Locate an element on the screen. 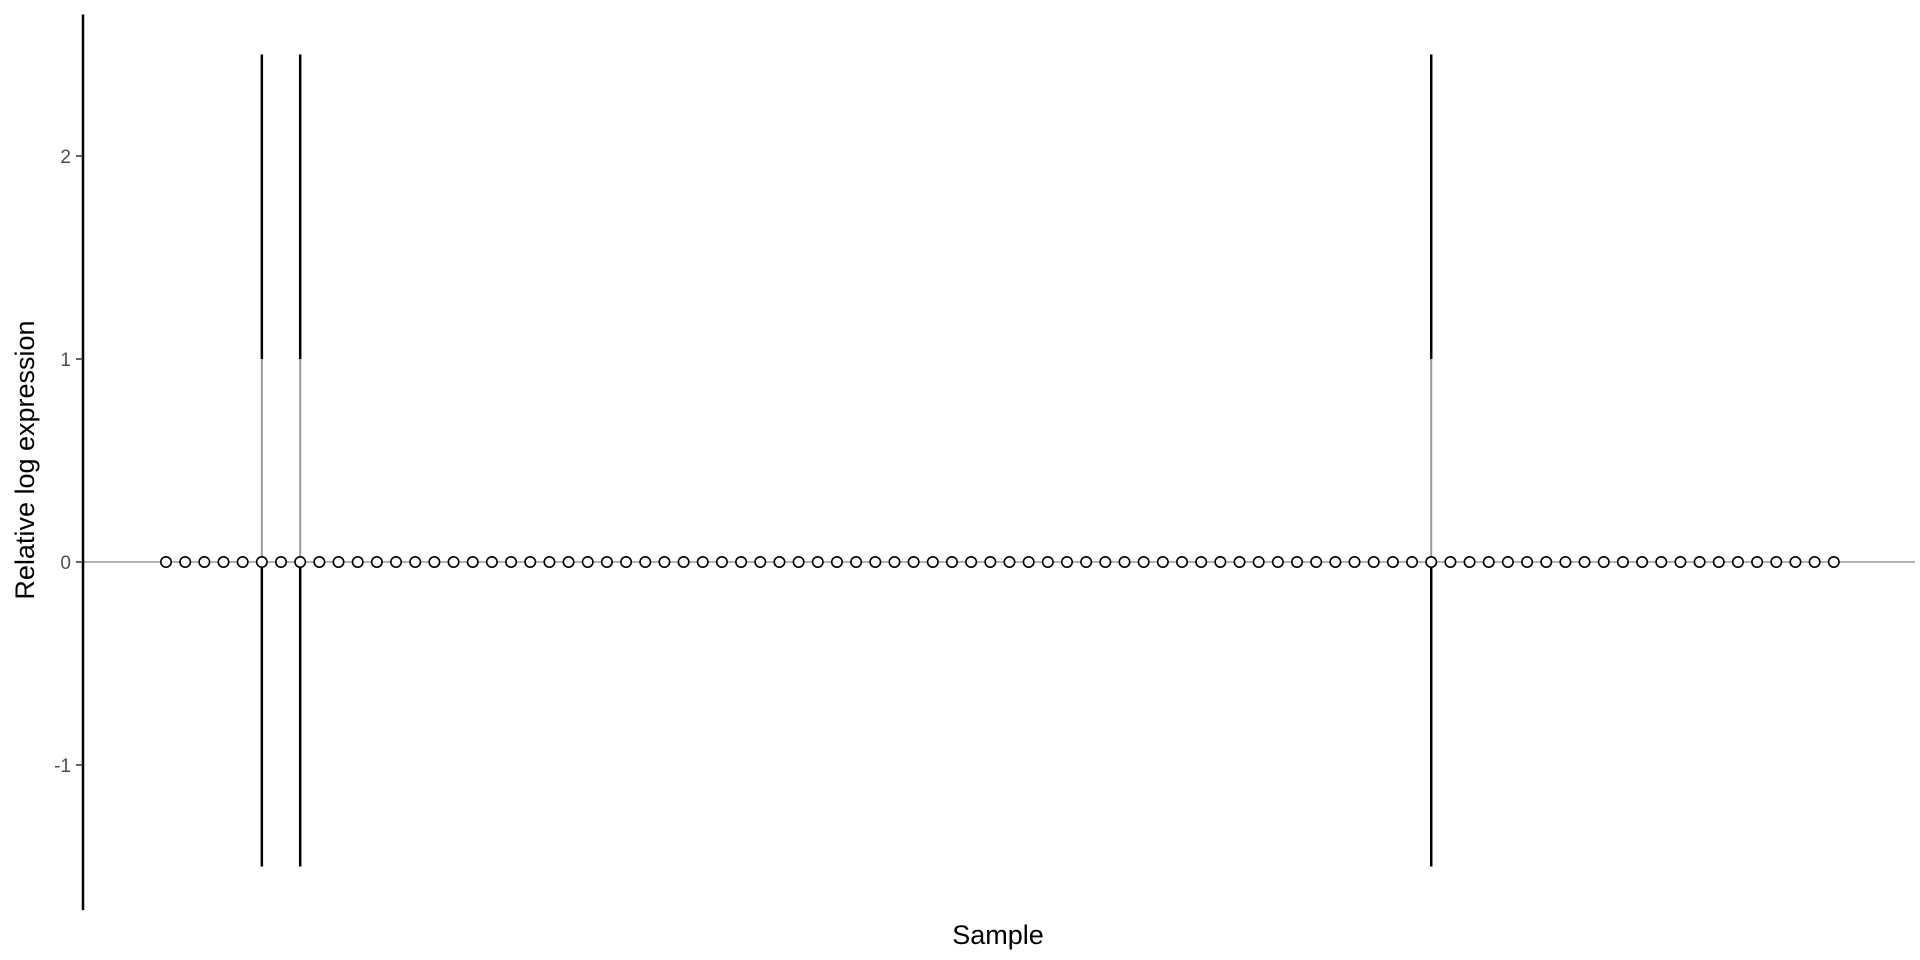 This screenshot has width=1920, height=960. y-tick-label: 0 is located at coordinates (65, 563).